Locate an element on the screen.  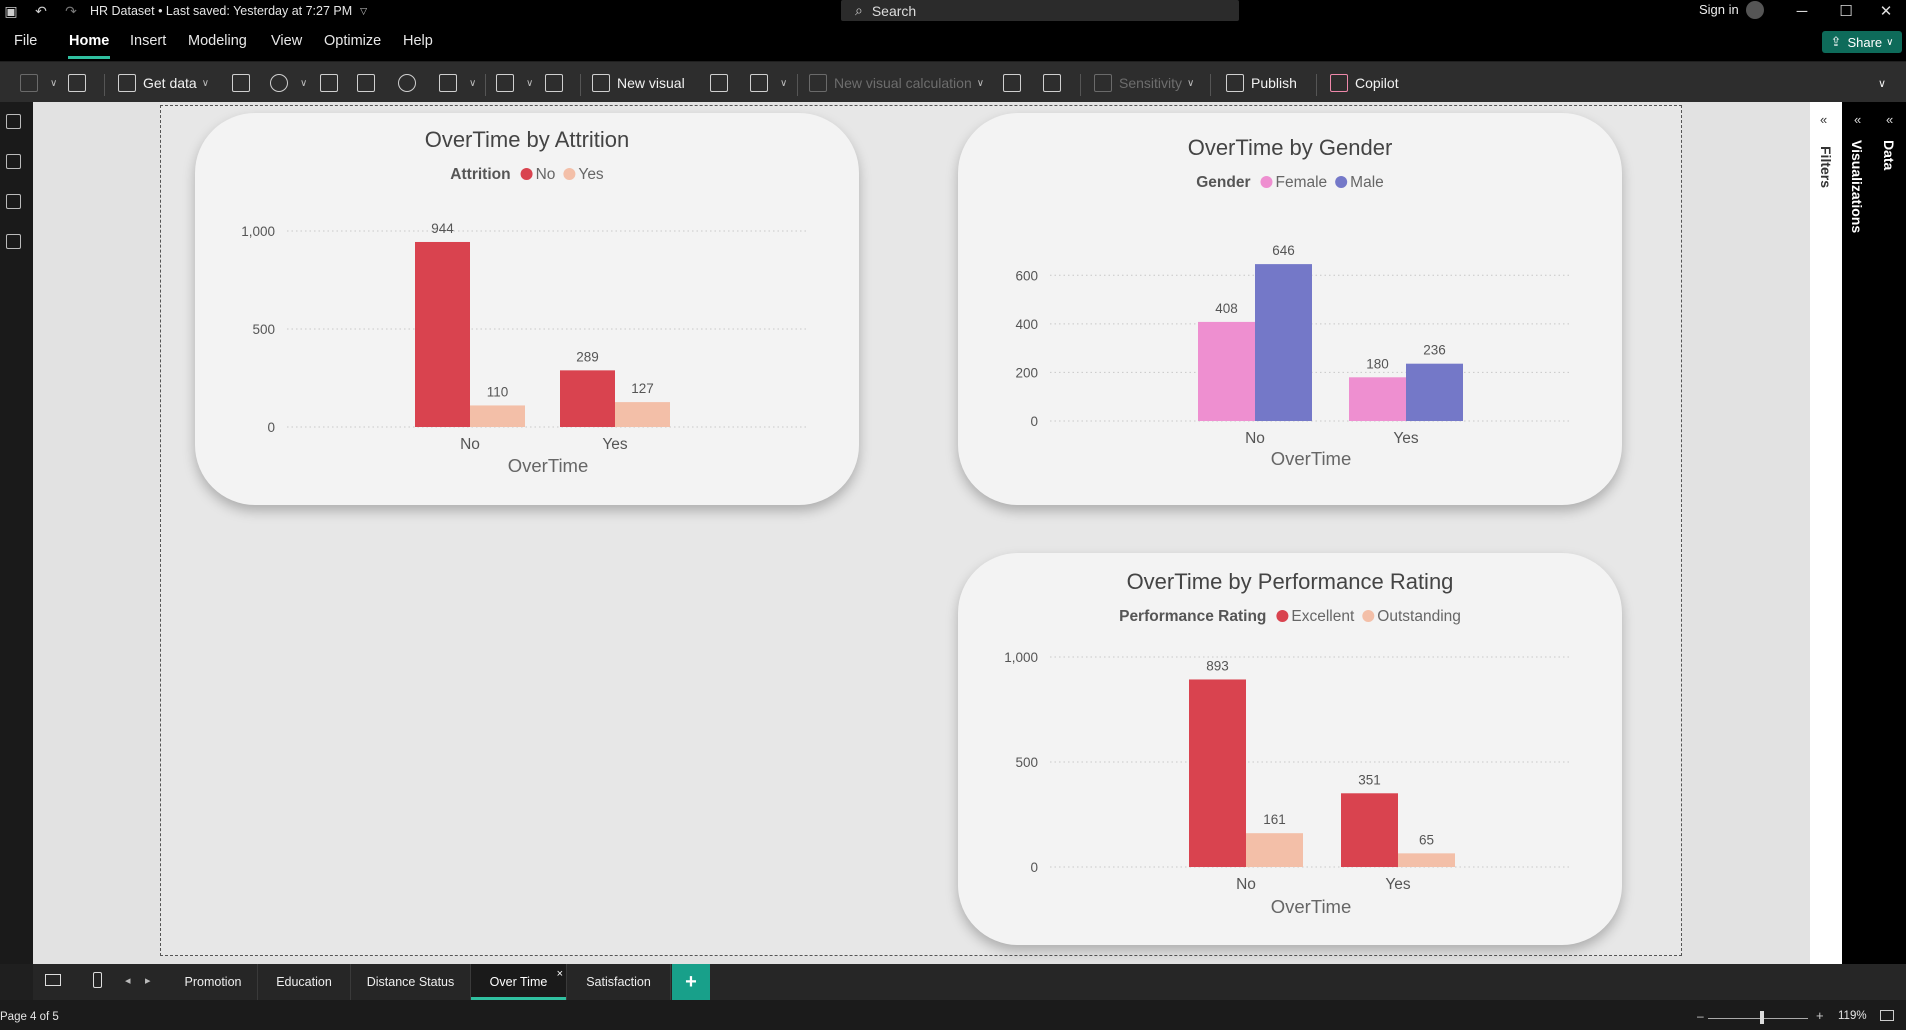
quick-measure-button is located at coordinates (1055, 83).